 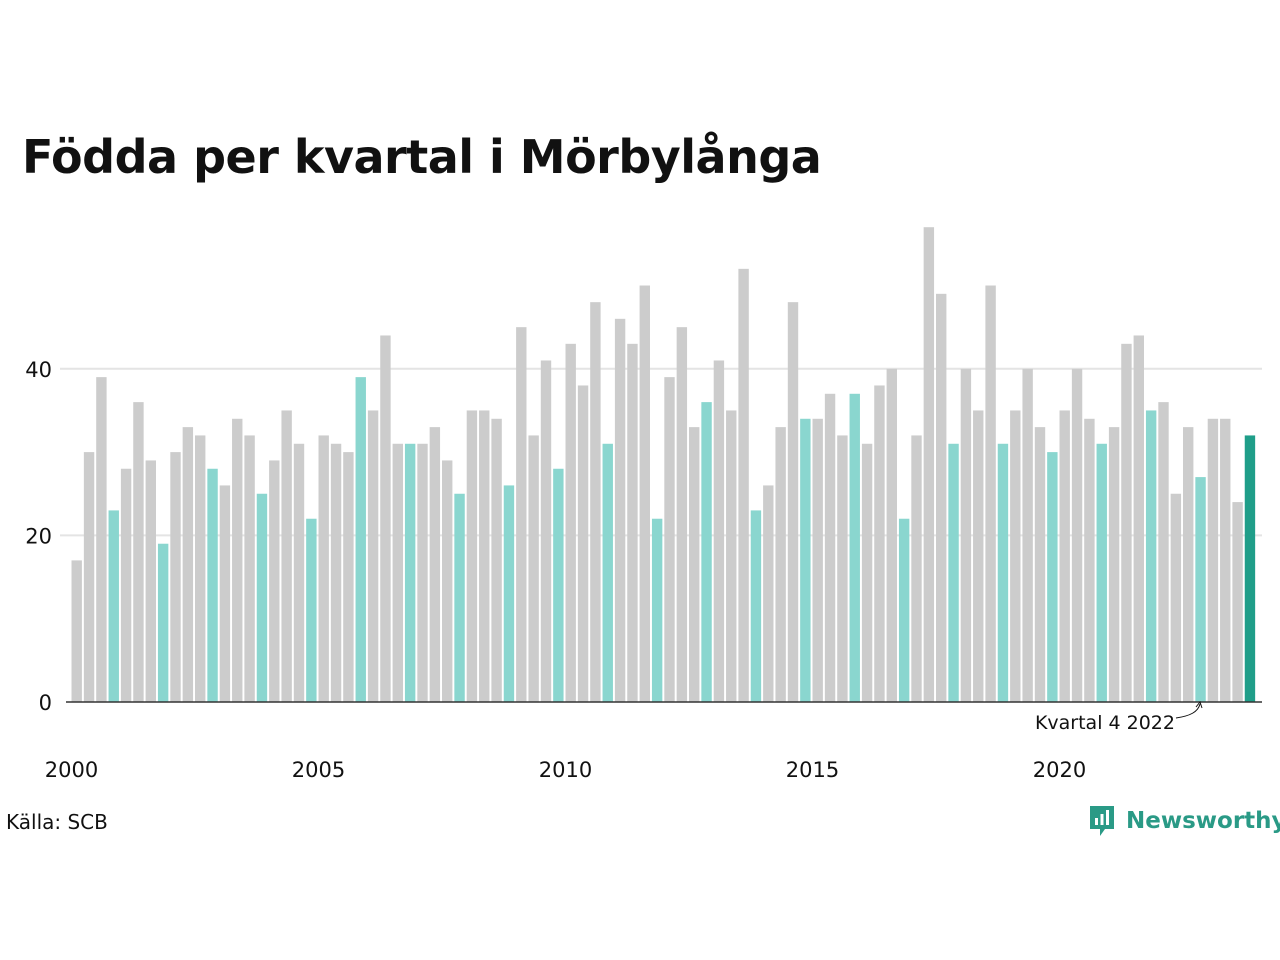 I want to click on x-tick-label: 2015, so click(x=812, y=770).